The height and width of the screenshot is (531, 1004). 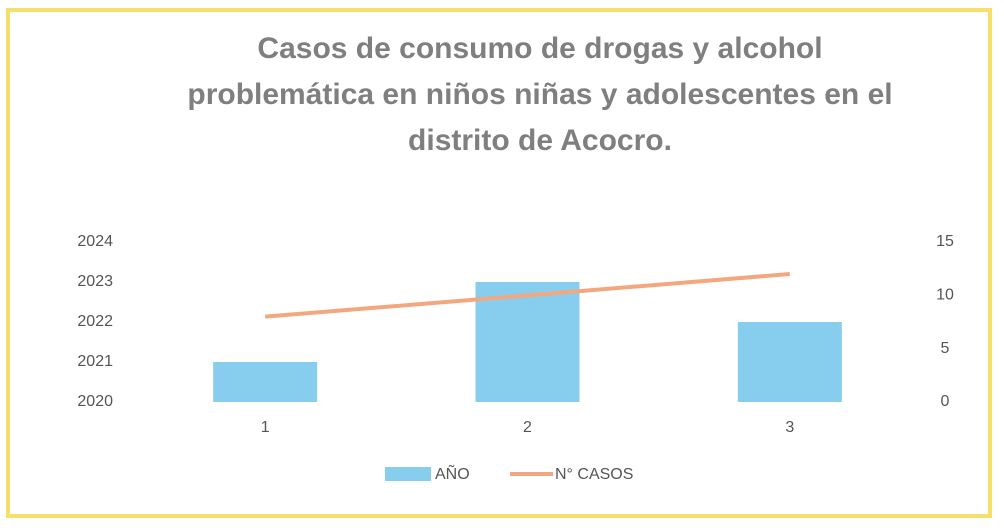 What do you see at coordinates (95, 281) in the screenshot?
I see `y-tick-label: 2023` at bounding box center [95, 281].